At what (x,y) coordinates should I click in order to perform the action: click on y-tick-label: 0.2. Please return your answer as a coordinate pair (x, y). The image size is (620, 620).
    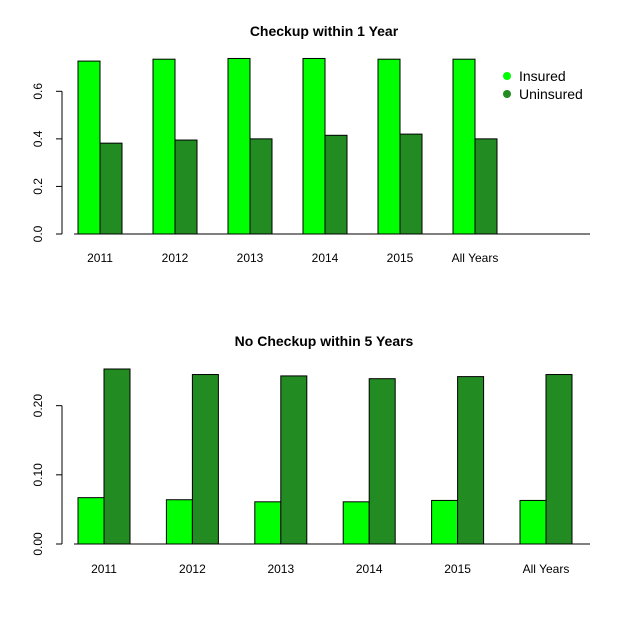
    Looking at the image, I should click on (38, 186).